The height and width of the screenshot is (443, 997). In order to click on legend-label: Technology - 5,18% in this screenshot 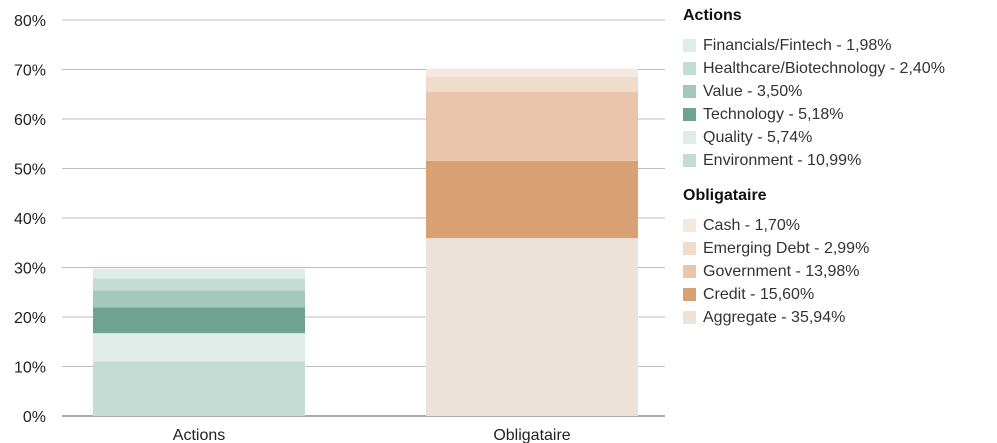, I will do `click(773, 114)`.